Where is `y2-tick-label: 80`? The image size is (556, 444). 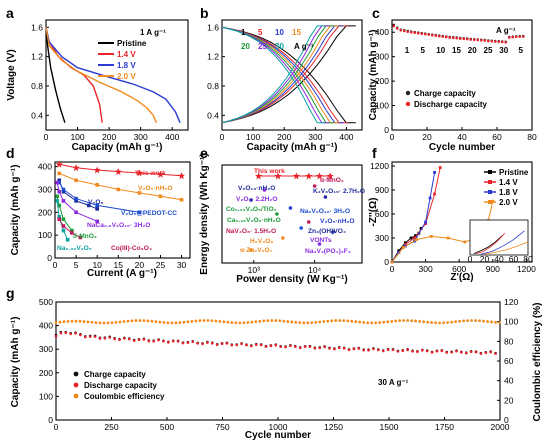 y2-tick-label: 80 is located at coordinates (509, 341).